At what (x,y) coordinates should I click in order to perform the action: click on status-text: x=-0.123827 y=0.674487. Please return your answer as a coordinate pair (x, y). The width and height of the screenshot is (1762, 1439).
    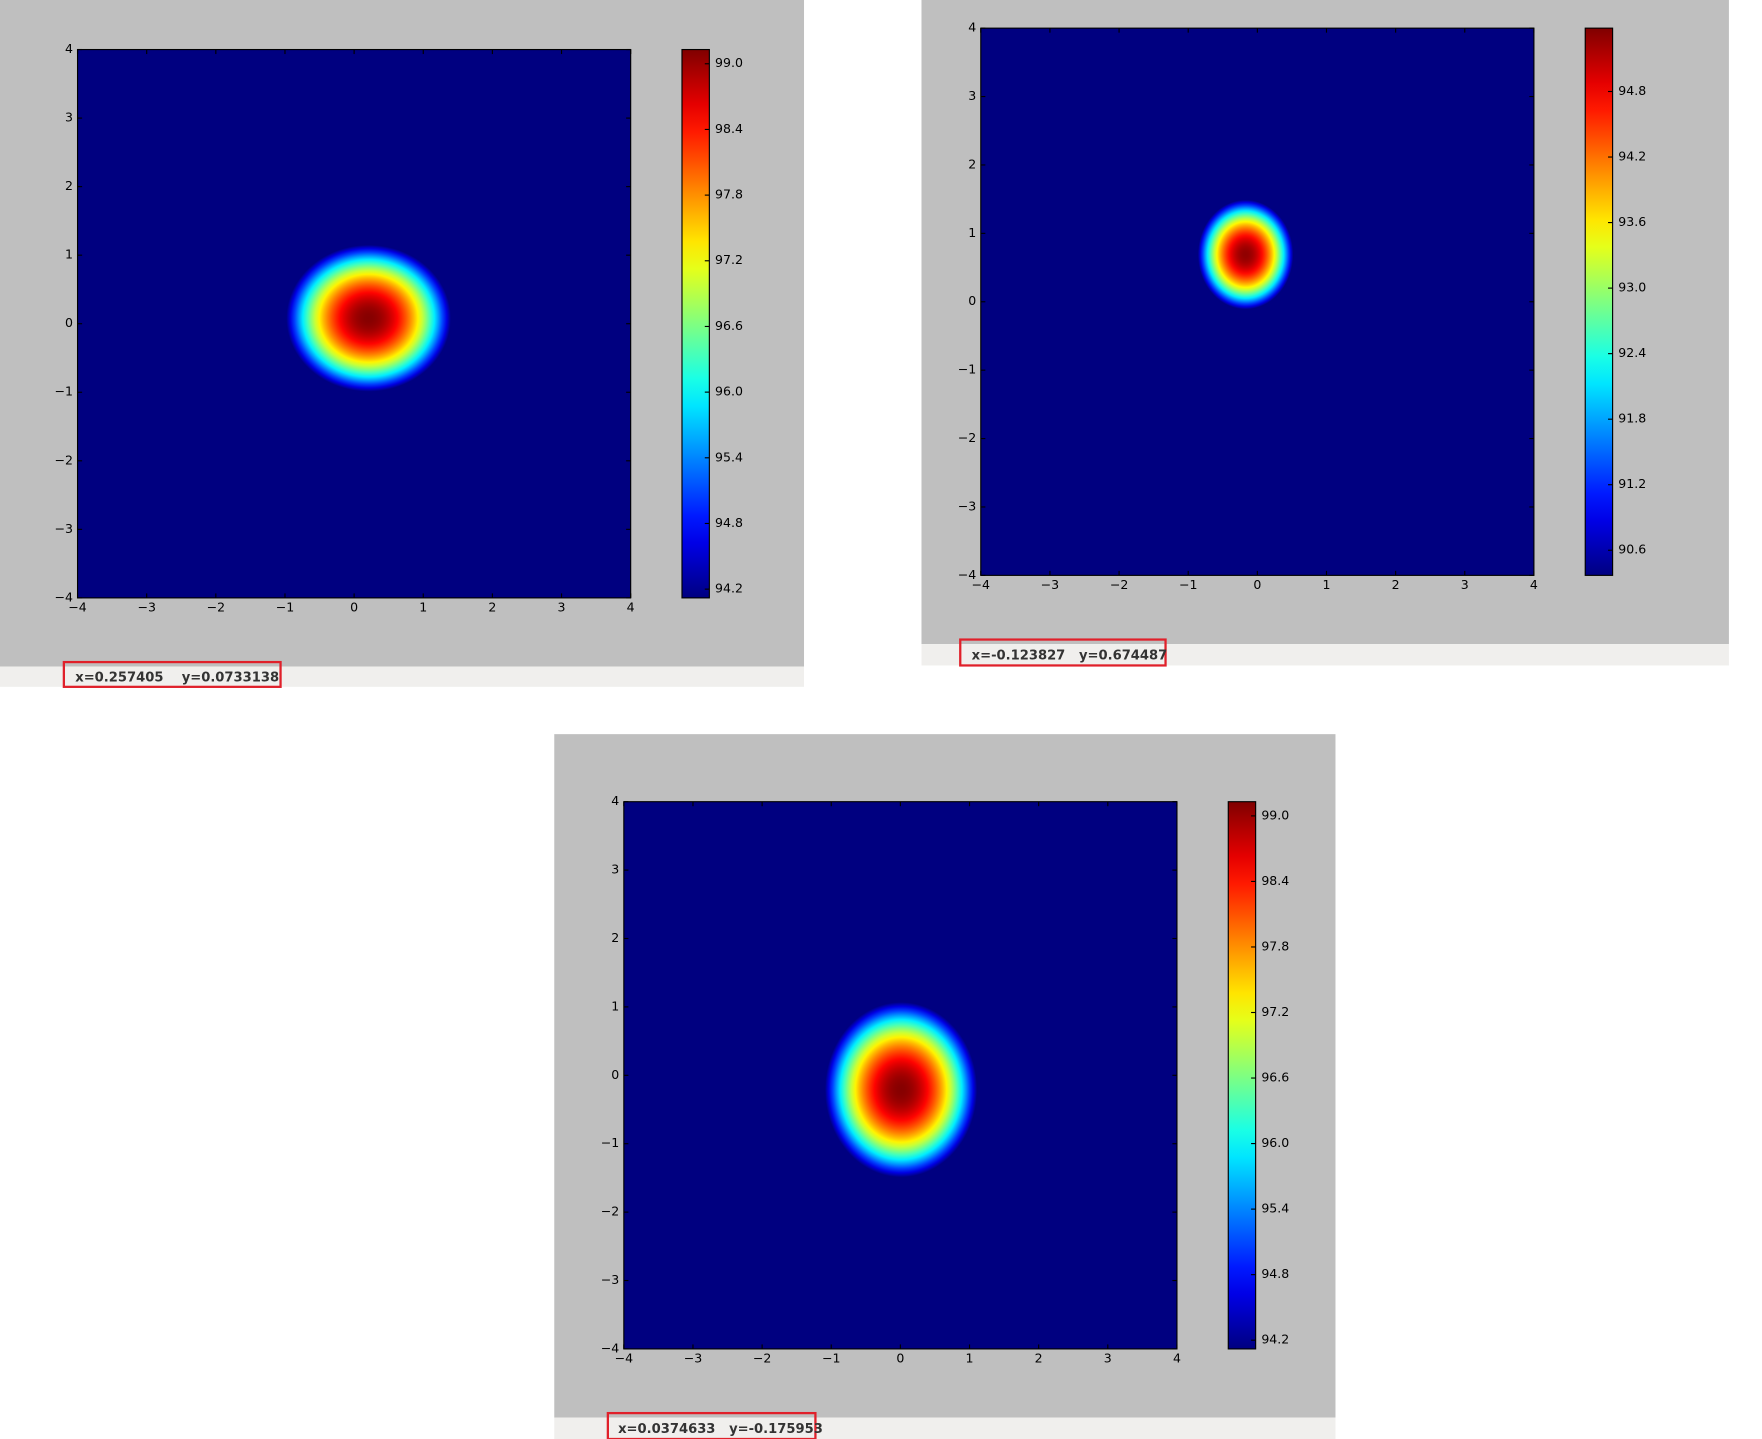
    Looking at the image, I should click on (1070, 655).